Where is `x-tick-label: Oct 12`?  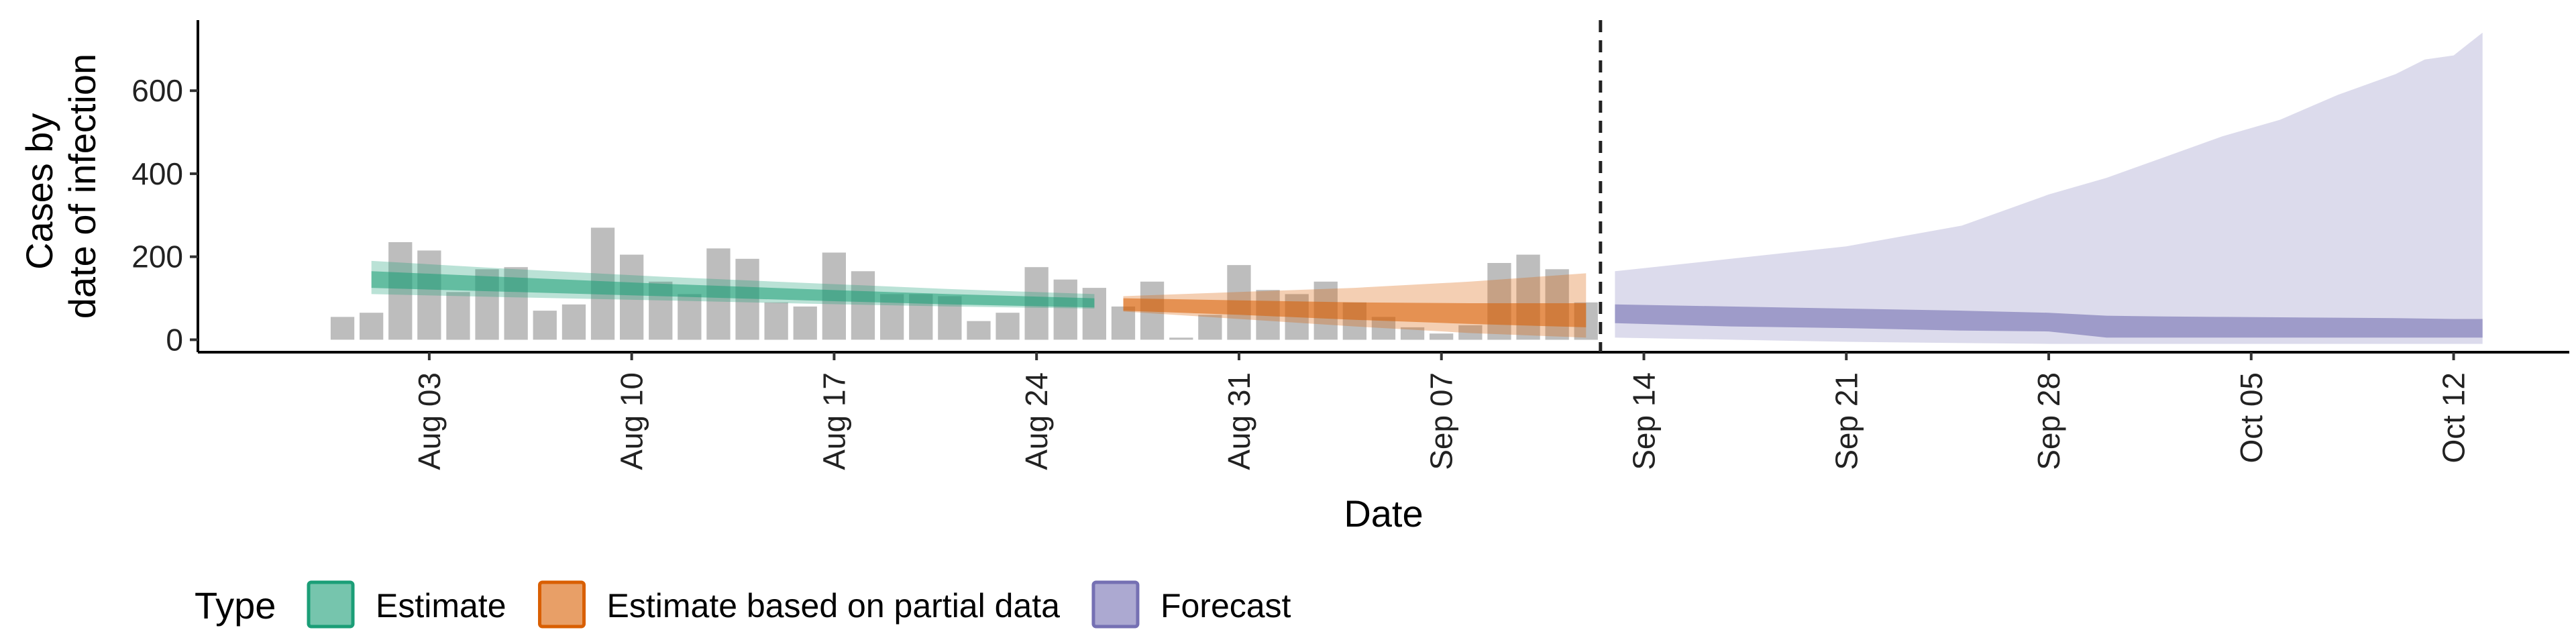 x-tick-label: Oct 12 is located at coordinates (2453, 418).